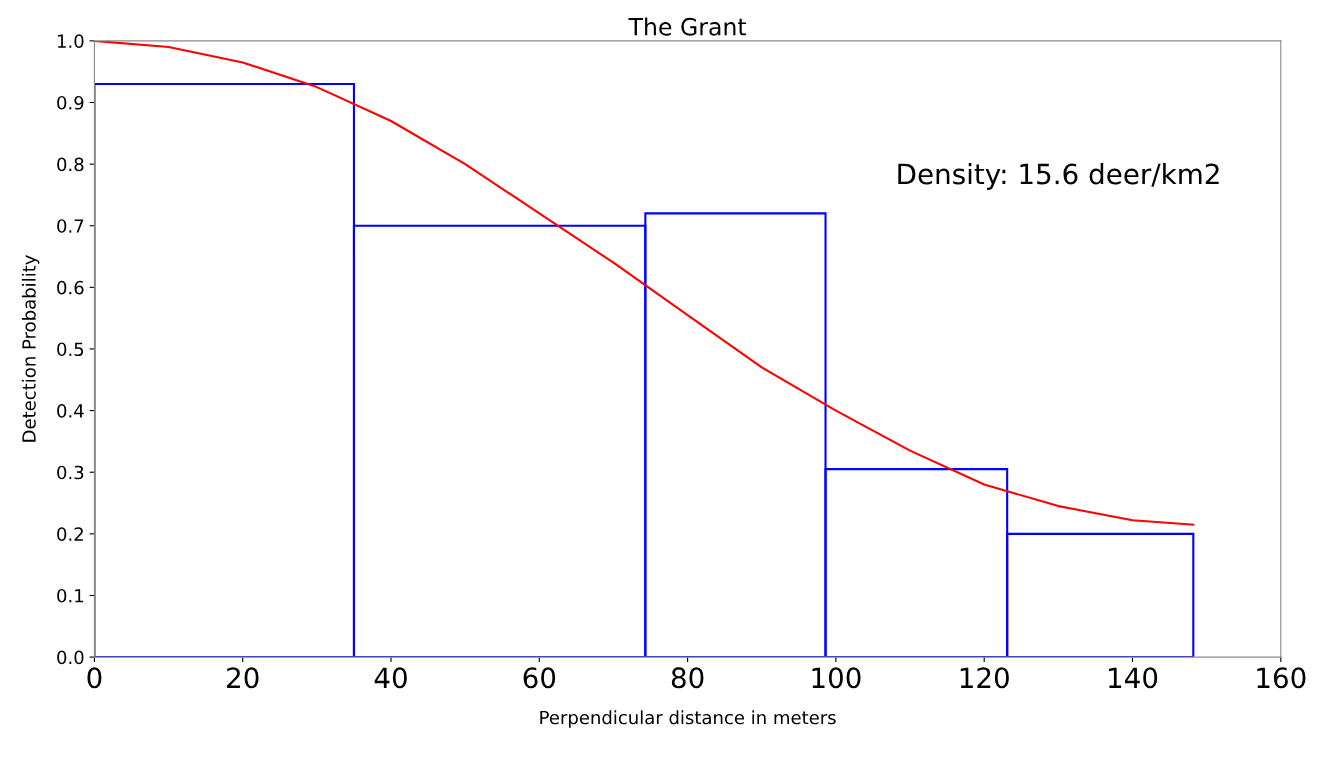  What do you see at coordinates (30, 348) in the screenshot?
I see `y-axis-title: Detection Probability` at bounding box center [30, 348].